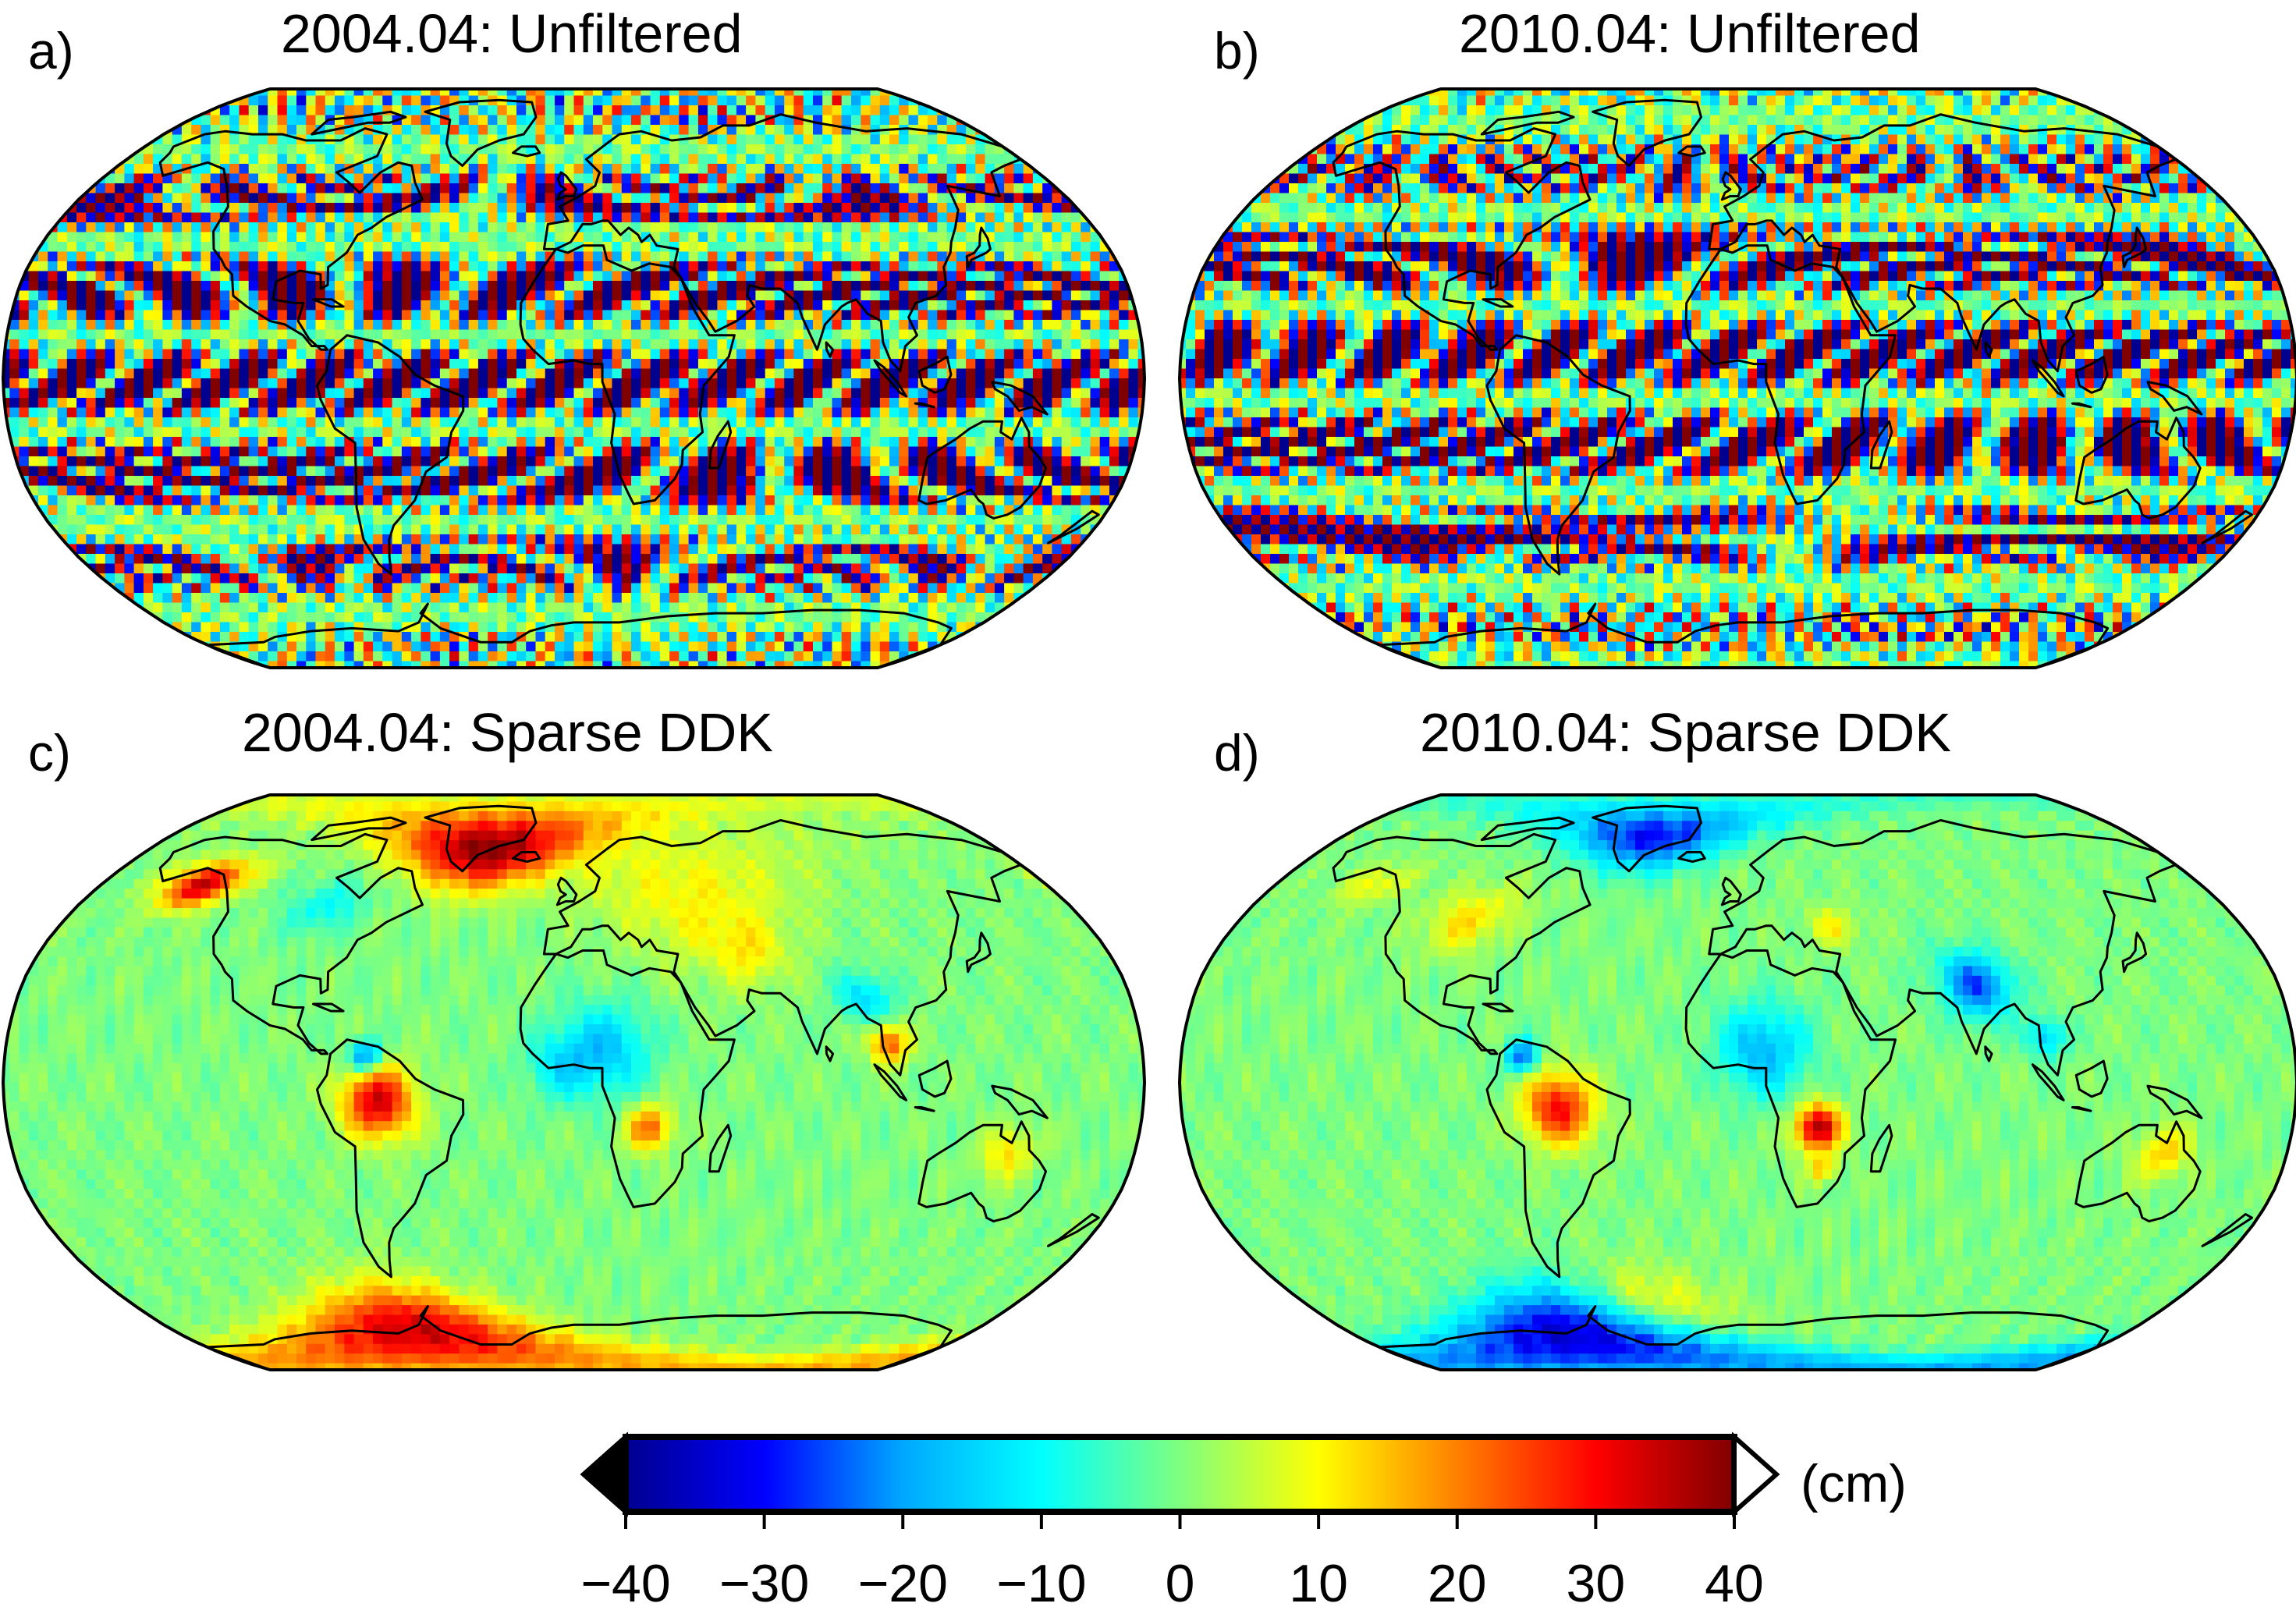  Describe the element at coordinates (625, 1583) in the screenshot. I see `colorbar-tick-label: −40` at that location.